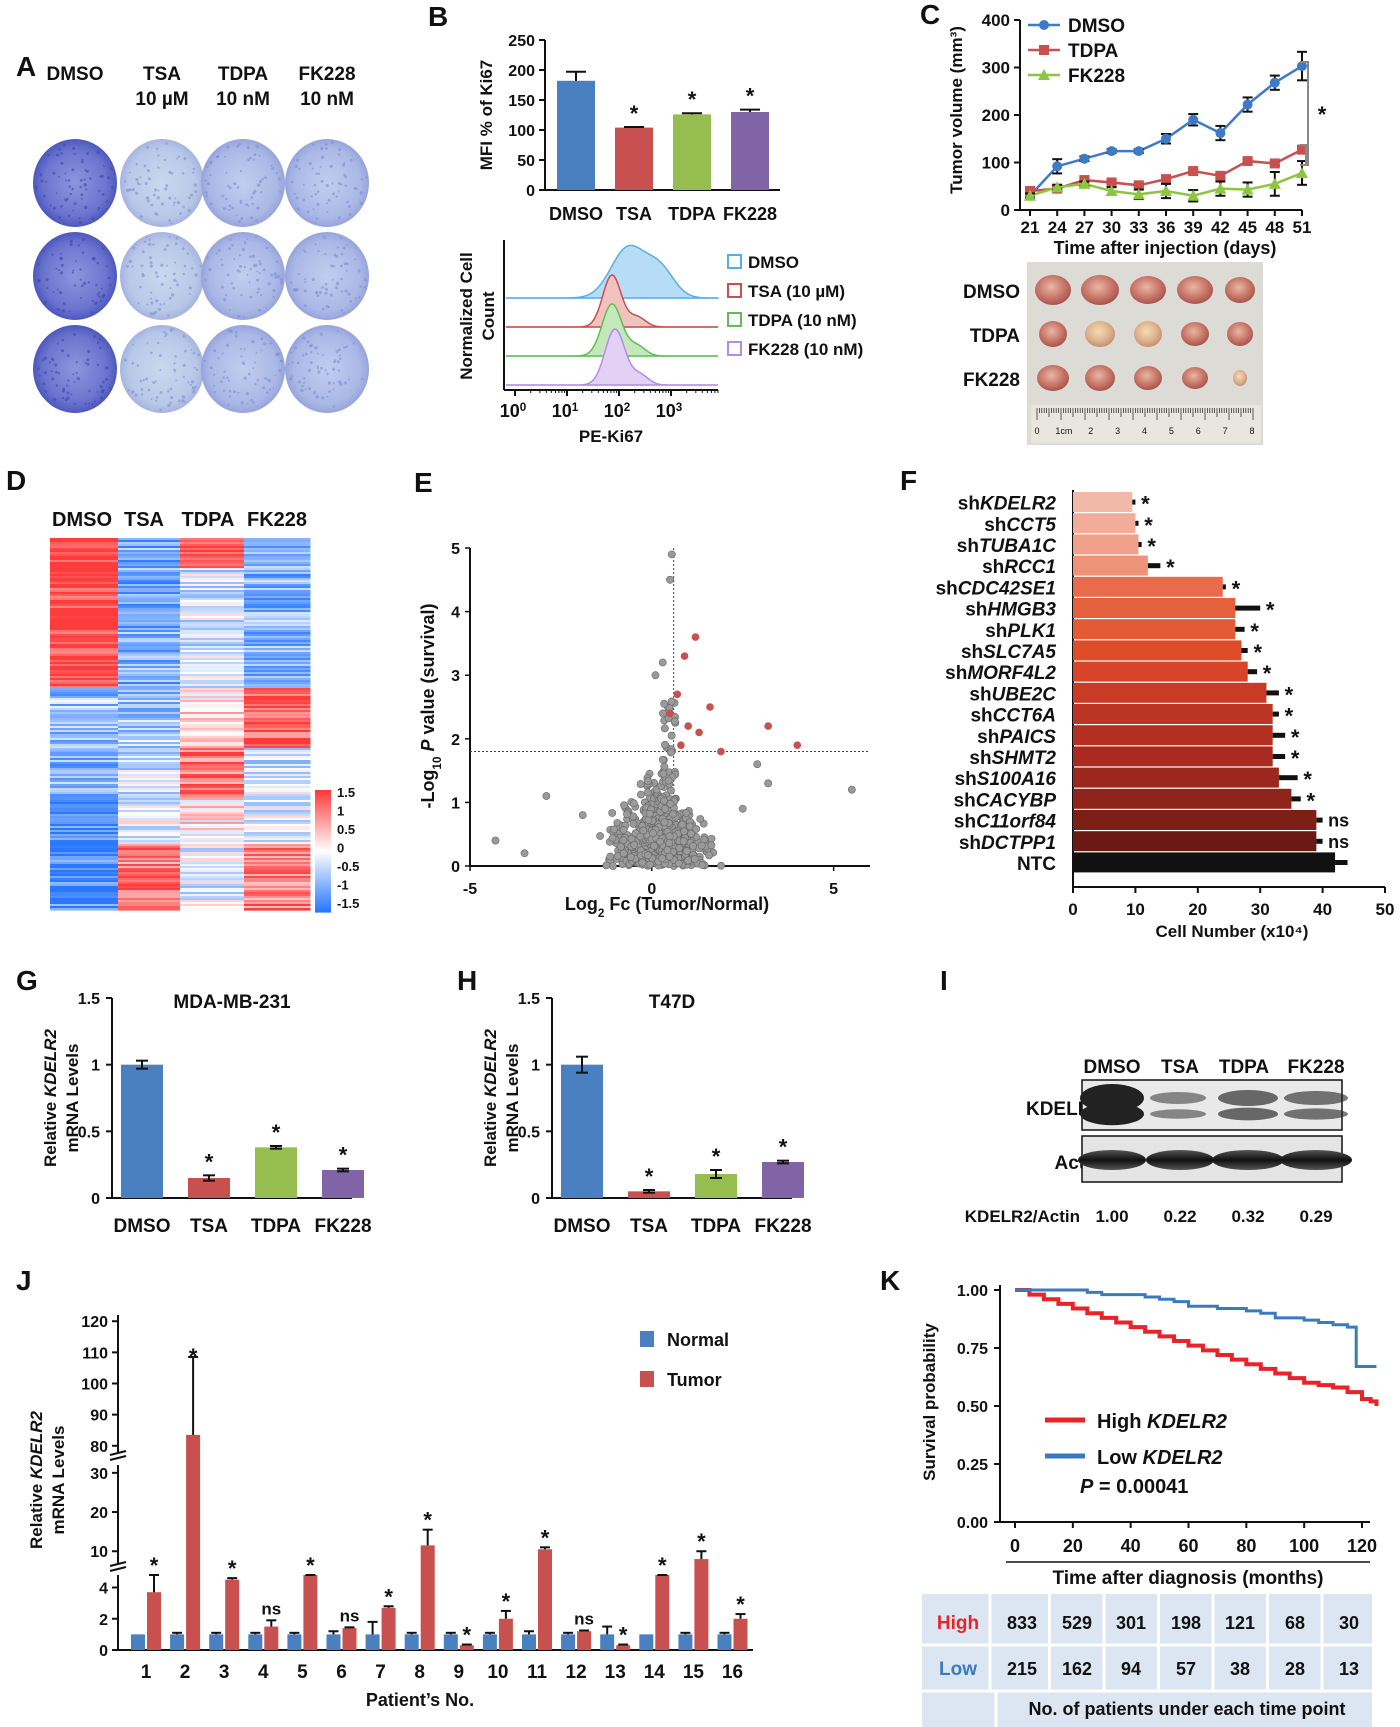 Image resolution: width=1400 pixels, height=1727 pixels. Describe the element at coordinates (36, 1514) in the screenshot. I see `label-part: Relative` at that location.